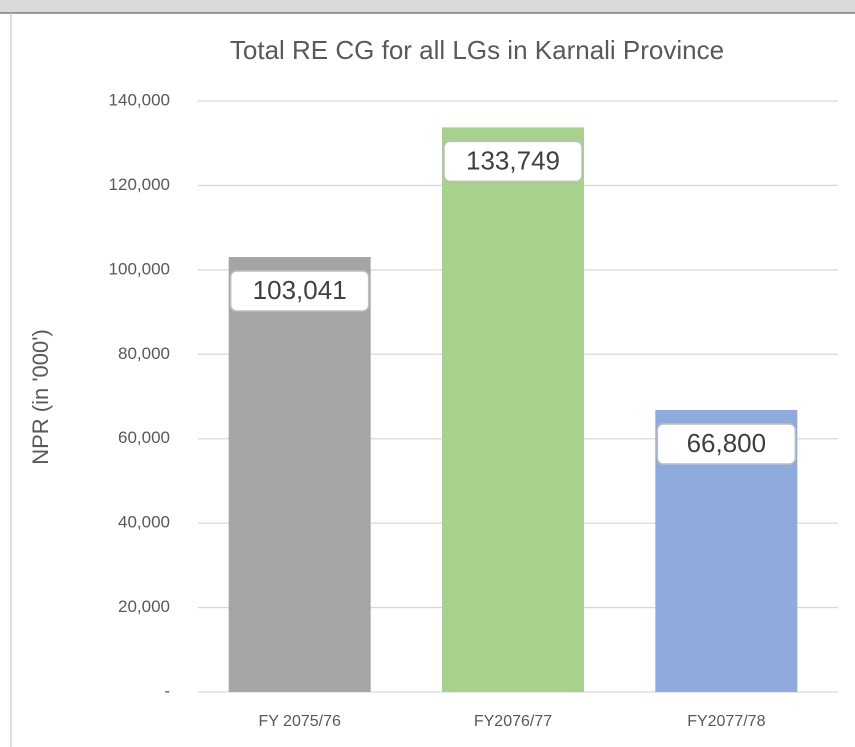 The width and height of the screenshot is (855, 747). What do you see at coordinates (144, 606) in the screenshot?
I see `y-tick-label: 20,000` at bounding box center [144, 606].